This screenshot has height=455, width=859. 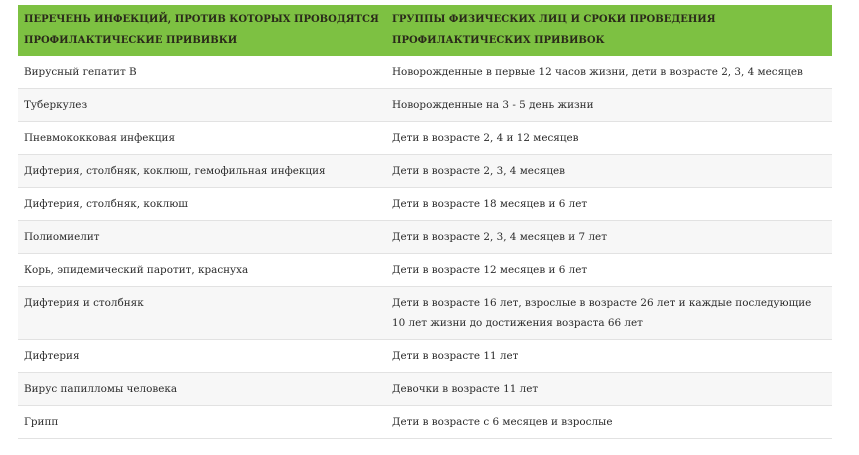 What do you see at coordinates (202, 204) in the screenshot?
I see `infection-cell: Дифтерия, столбняк, коклюш` at bounding box center [202, 204].